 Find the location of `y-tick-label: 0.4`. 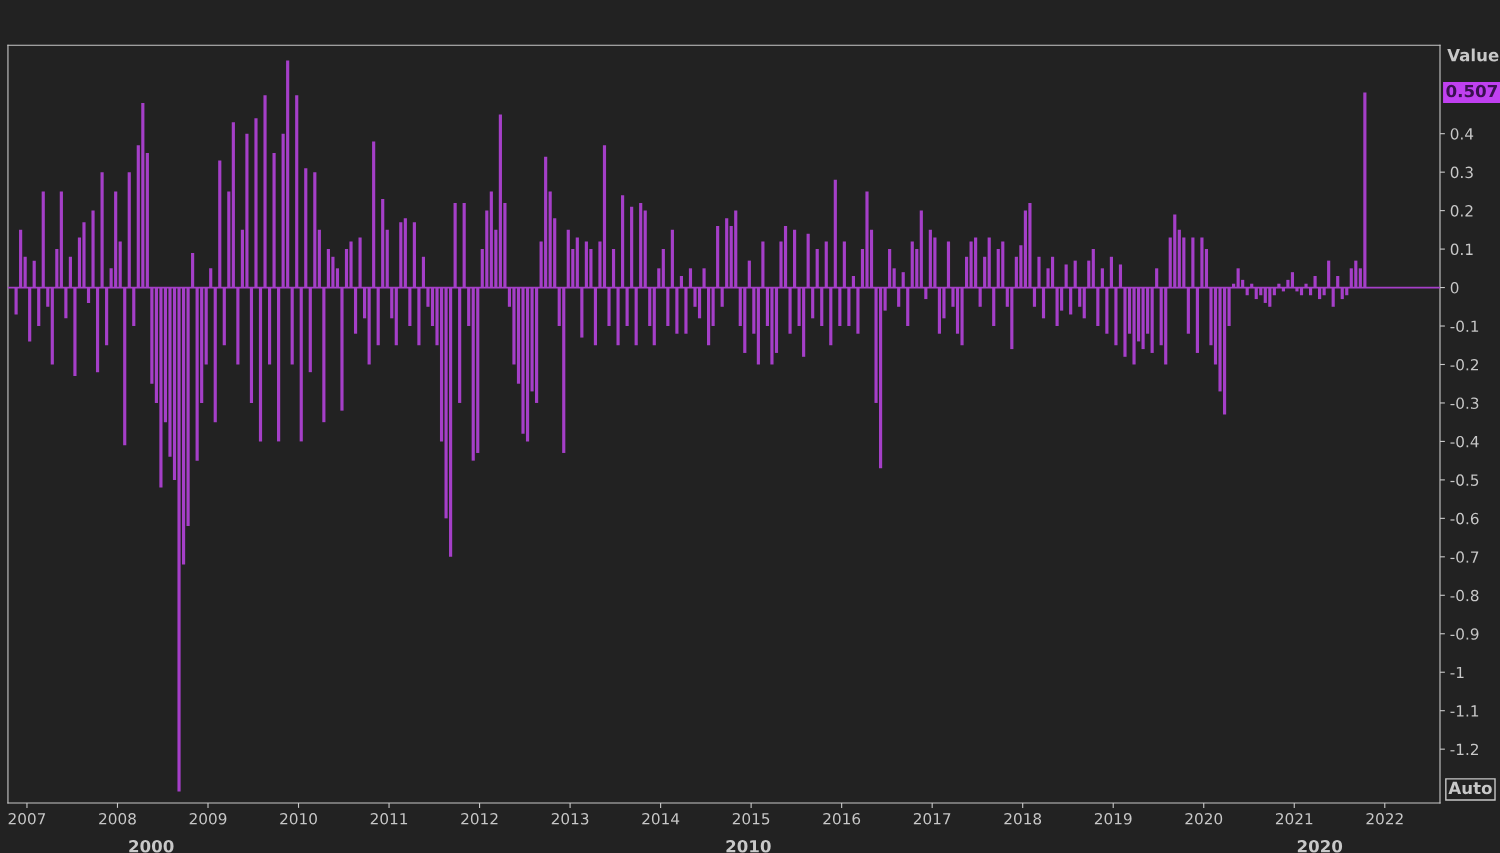

y-tick-label: 0.4 is located at coordinates (1462, 134).